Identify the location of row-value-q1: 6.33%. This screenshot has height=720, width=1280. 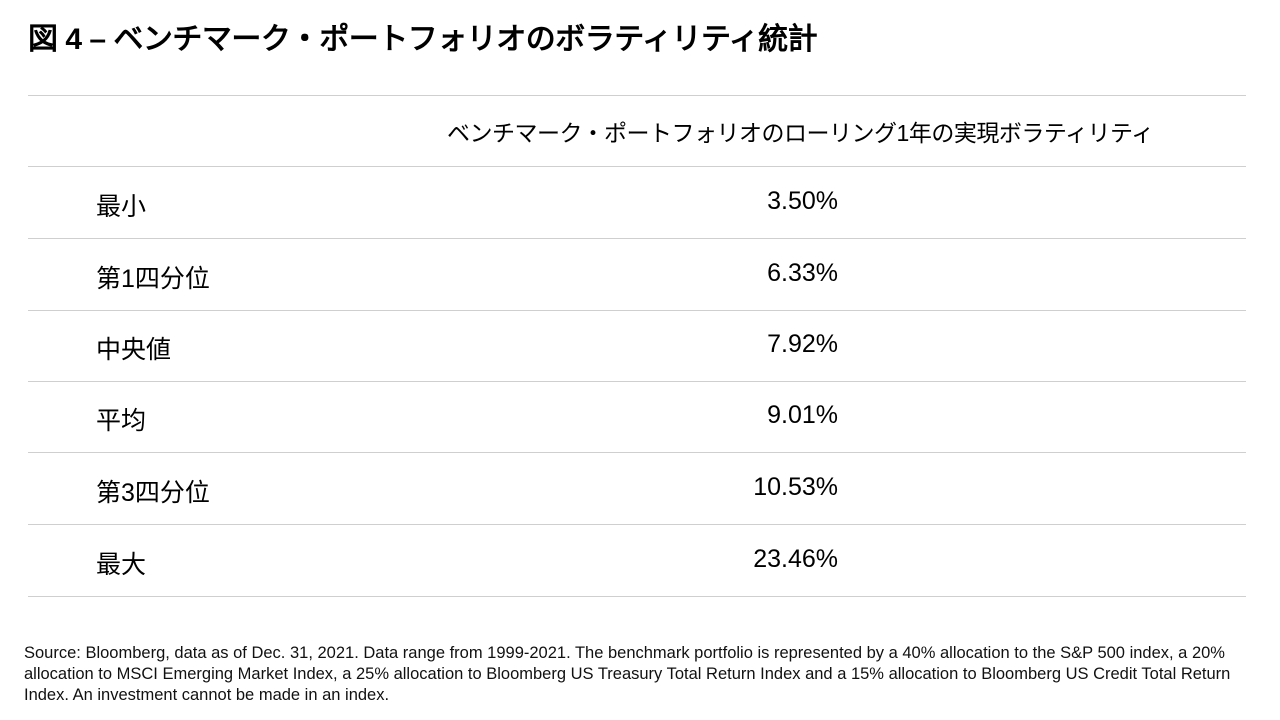
(802, 273).